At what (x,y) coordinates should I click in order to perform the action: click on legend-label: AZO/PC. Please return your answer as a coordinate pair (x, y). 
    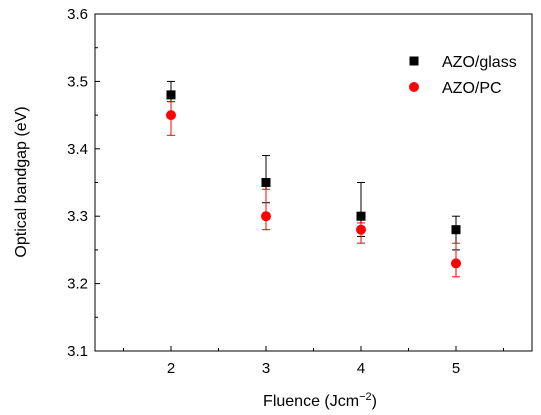
    Looking at the image, I should click on (472, 88).